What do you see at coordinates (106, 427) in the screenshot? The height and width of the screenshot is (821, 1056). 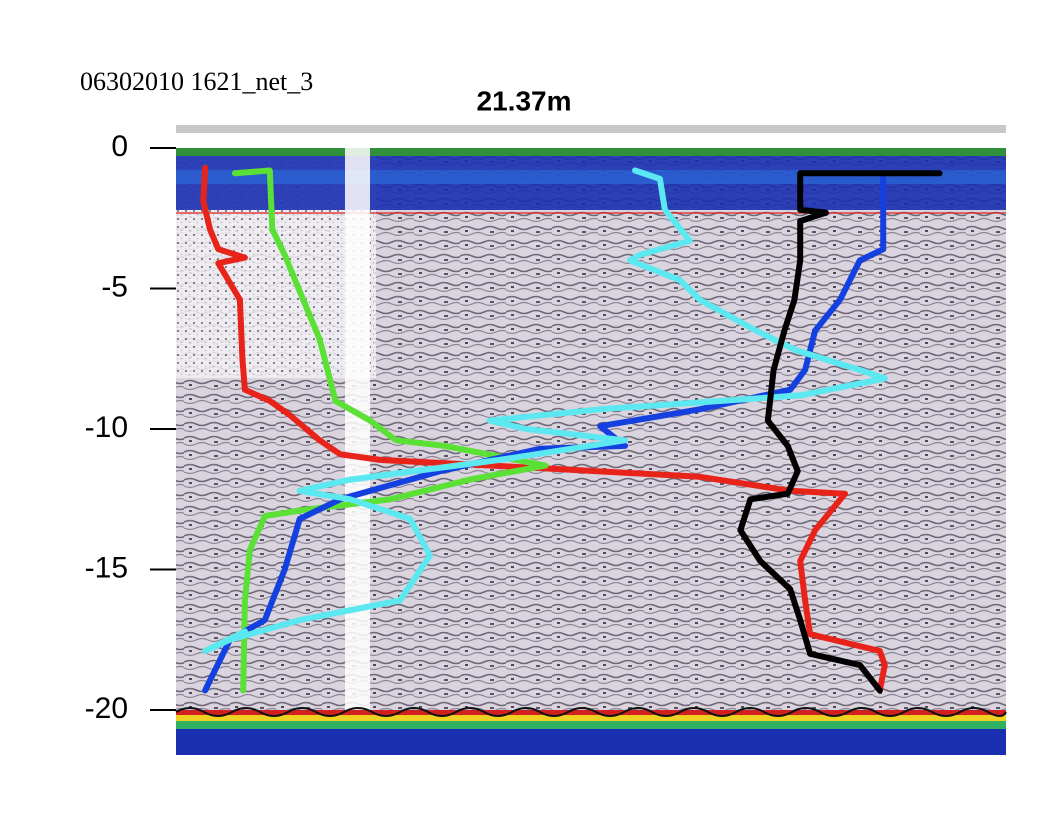 I see `y-tick-label: -10` at bounding box center [106, 427].